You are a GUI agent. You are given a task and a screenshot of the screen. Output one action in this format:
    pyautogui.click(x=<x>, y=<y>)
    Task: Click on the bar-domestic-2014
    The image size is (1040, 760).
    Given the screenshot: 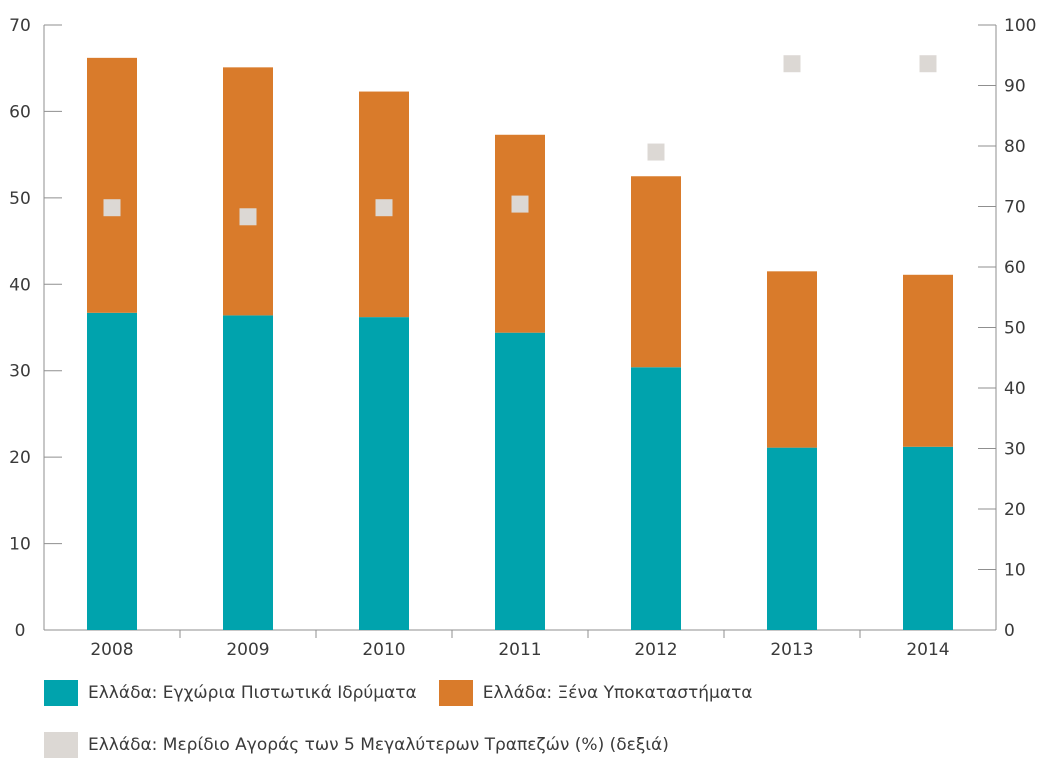 What is the action you would take?
    pyautogui.click(x=928, y=538)
    